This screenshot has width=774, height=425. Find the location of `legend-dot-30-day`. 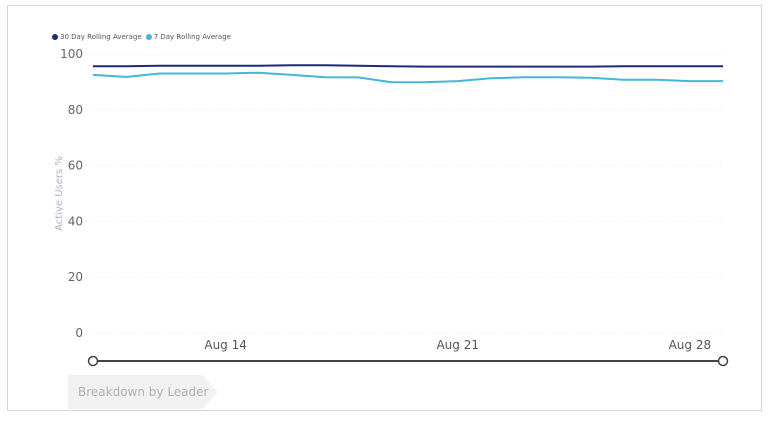

legend-dot-30-day is located at coordinates (55, 37).